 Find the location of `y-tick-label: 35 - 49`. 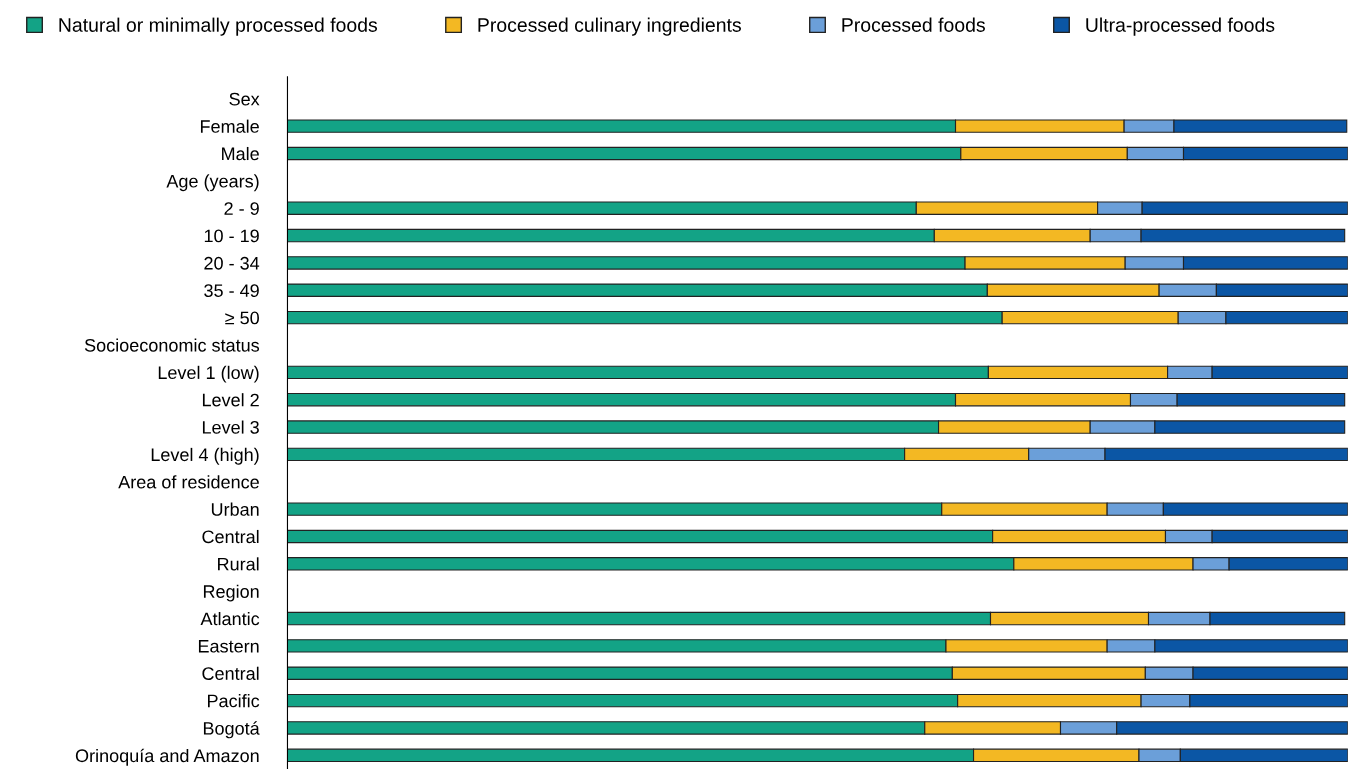

y-tick-label: 35 - 49 is located at coordinates (231, 290).